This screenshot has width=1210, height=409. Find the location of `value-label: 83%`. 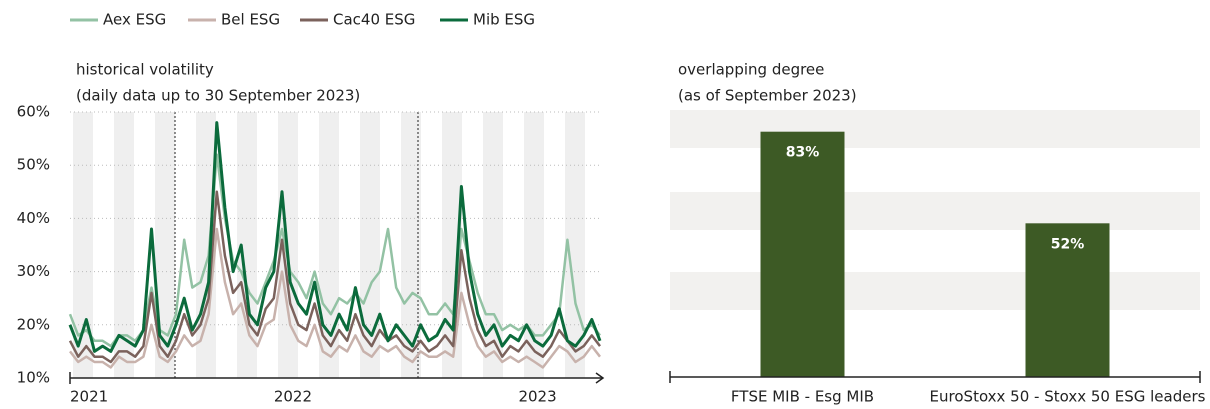

value-label: 83% is located at coordinates (803, 153).